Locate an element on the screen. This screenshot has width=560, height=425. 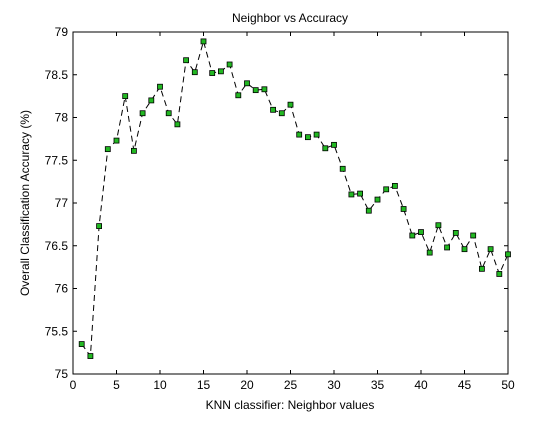
y-tick-label: 76.5 is located at coordinates (57, 246).